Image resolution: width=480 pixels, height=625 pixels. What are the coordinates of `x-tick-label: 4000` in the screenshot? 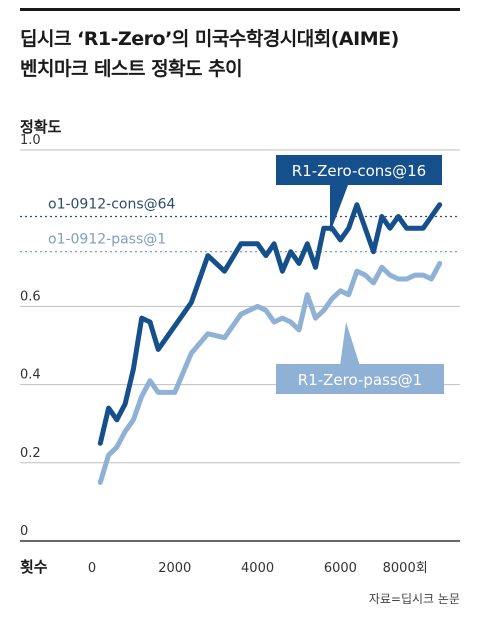 It's located at (257, 568).